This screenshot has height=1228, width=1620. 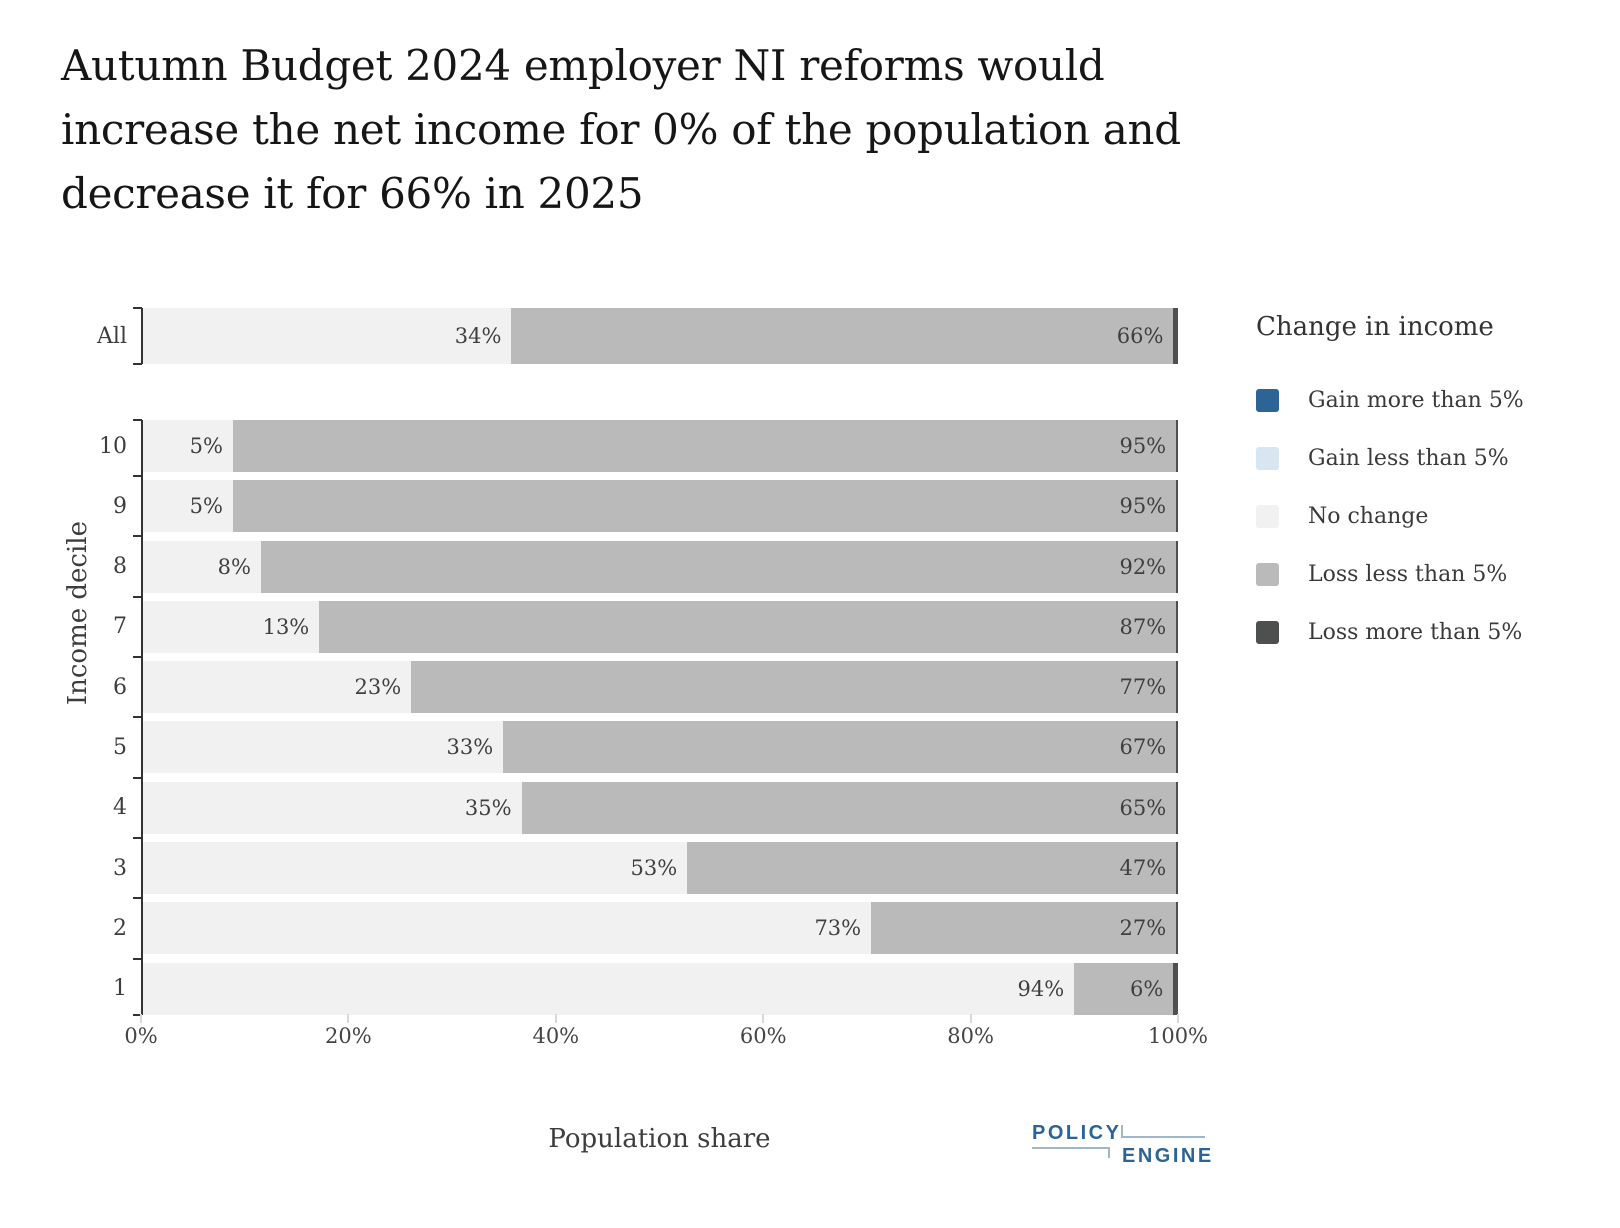 I want to click on bar-segment-loss-less-than-5: 65%, so click(x=849, y=807).